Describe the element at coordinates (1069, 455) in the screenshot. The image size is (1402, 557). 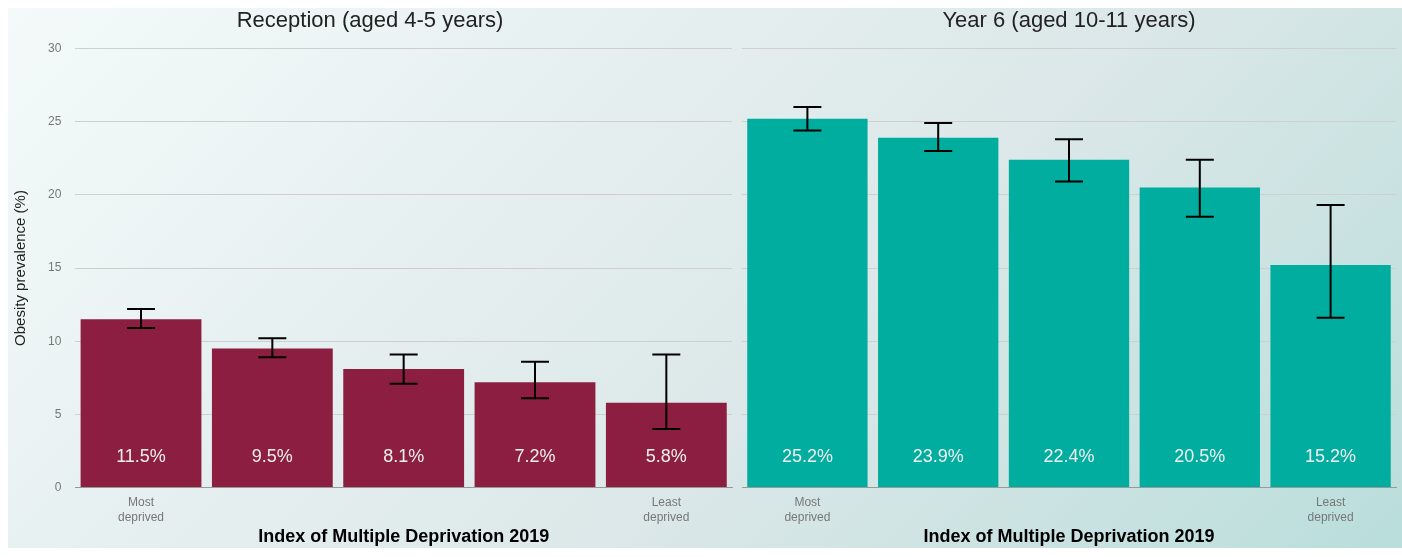
I see `data-label: 22.4%` at that location.